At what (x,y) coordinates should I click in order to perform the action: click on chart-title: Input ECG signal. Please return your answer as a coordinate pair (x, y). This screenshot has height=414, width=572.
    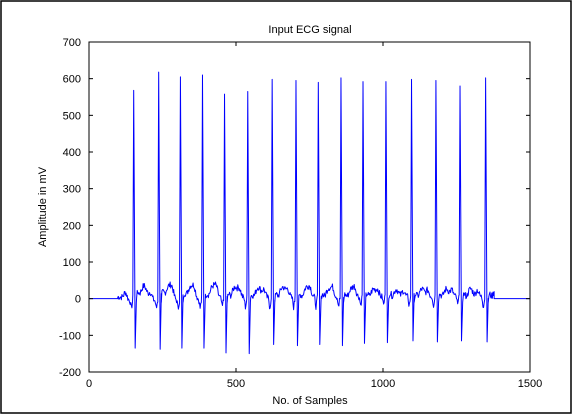
    Looking at the image, I should click on (309, 30).